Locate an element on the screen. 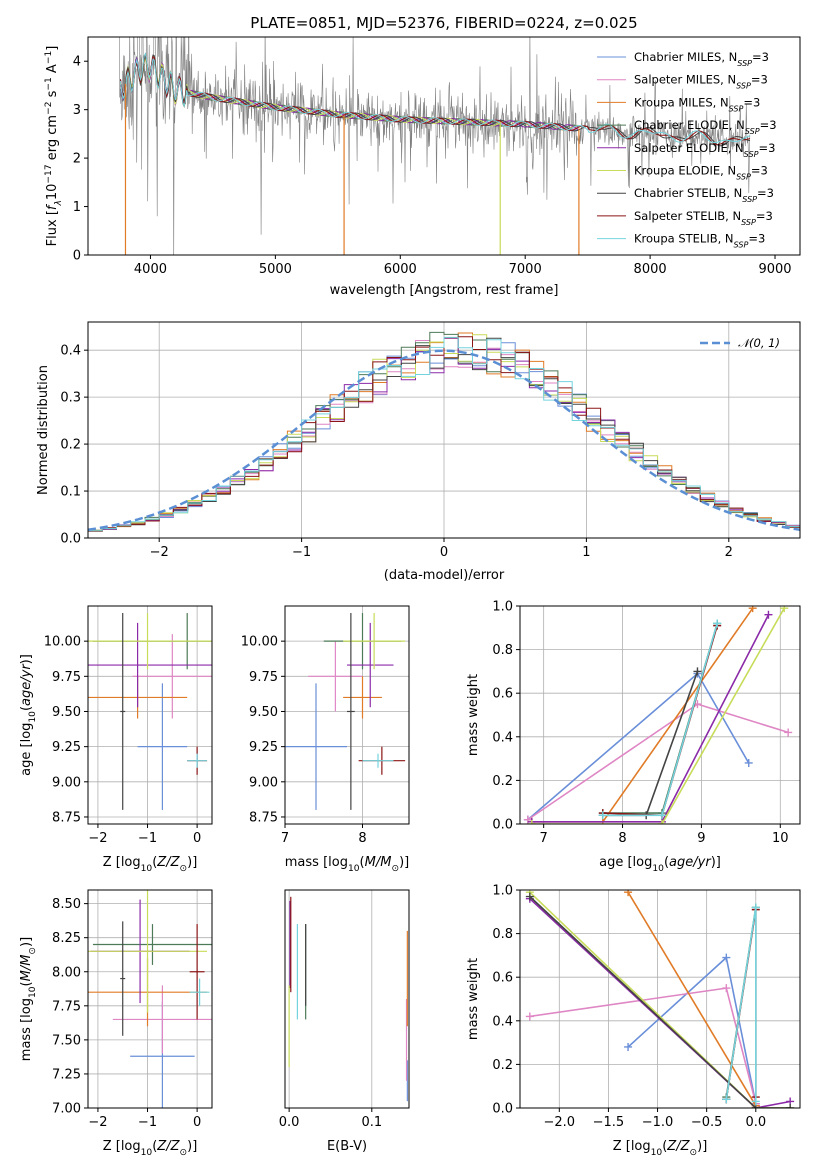 The height and width of the screenshot is (1170, 819). legend-label: Salpeter STELIB, NSSP=3 is located at coordinates (703, 218).